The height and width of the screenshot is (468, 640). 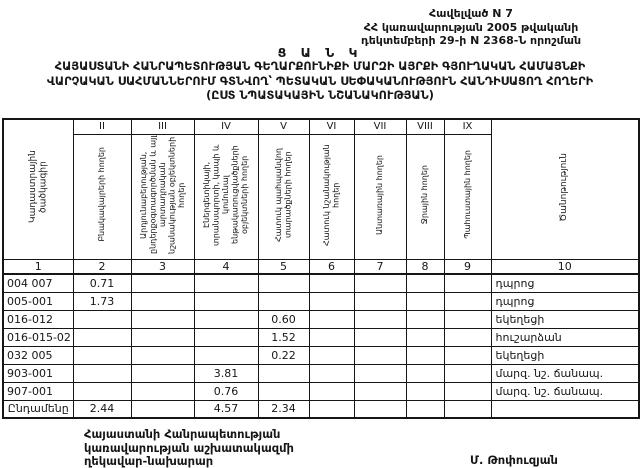 What do you see at coordinates (226, 391) in the screenshot?
I see `area-value-cell: 0.76` at bounding box center [226, 391].